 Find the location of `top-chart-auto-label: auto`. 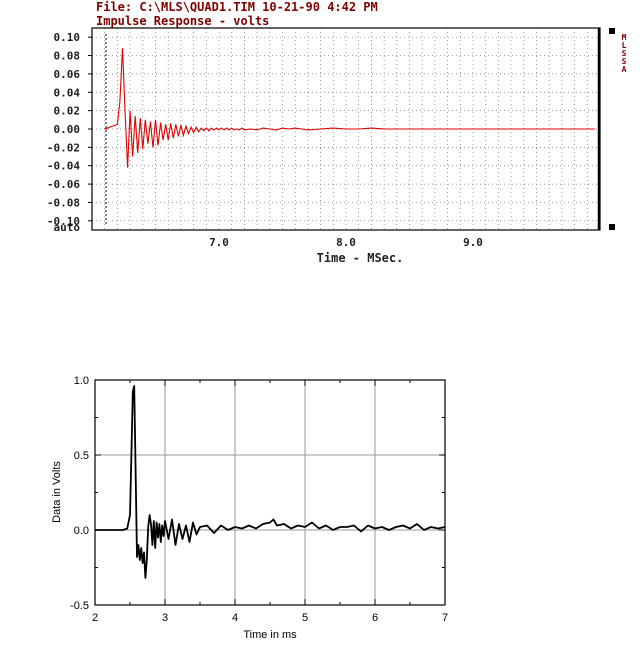

top-chart-auto-label: auto is located at coordinates (67, 227).